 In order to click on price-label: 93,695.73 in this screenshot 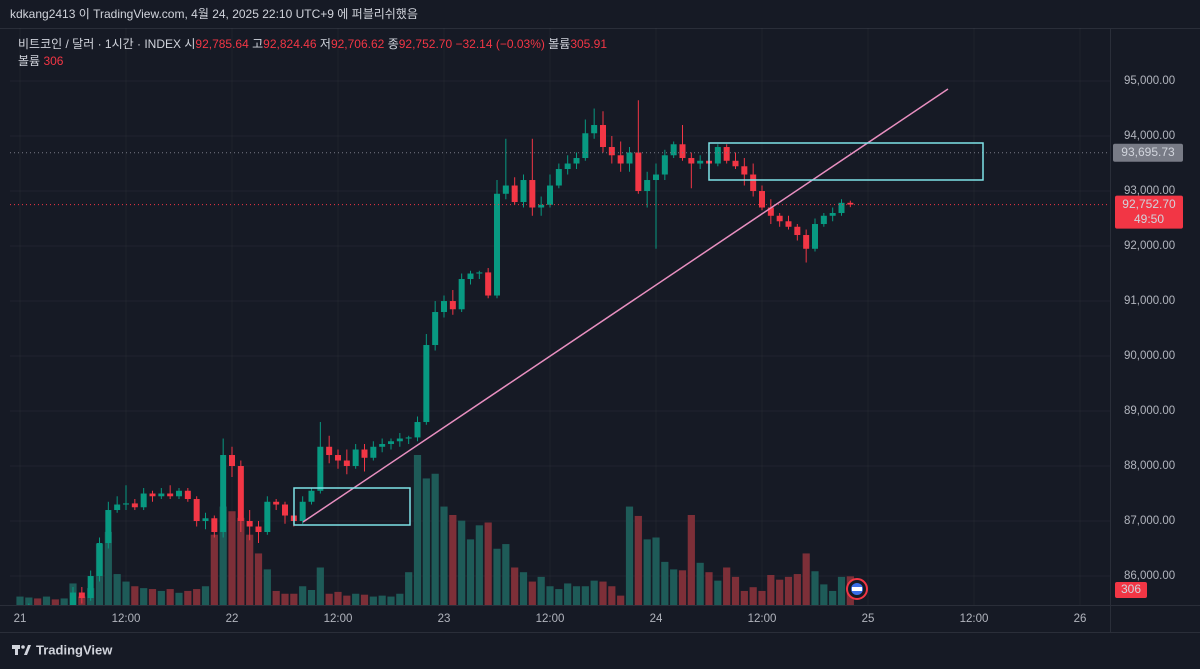, I will do `click(1148, 152)`.